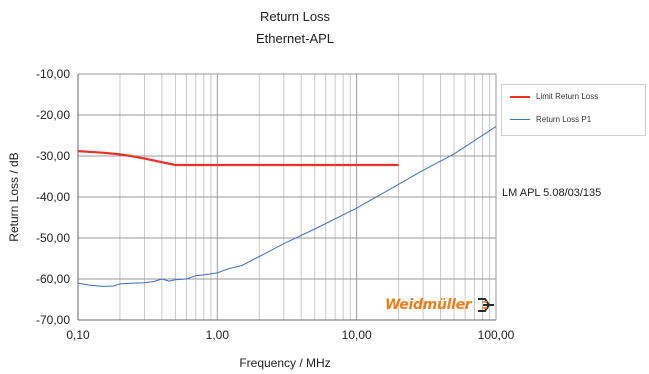  What do you see at coordinates (295, 16) in the screenshot?
I see `chart-title: Return Loss` at bounding box center [295, 16].